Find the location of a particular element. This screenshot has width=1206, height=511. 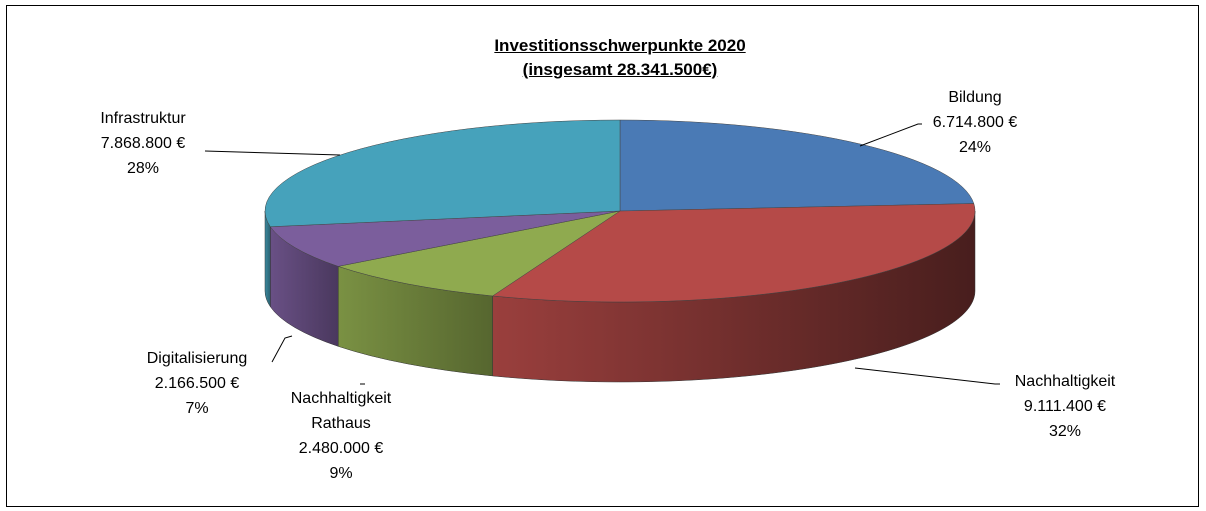

value-label: 6.714.800 € is located at coordinates (975, 122).